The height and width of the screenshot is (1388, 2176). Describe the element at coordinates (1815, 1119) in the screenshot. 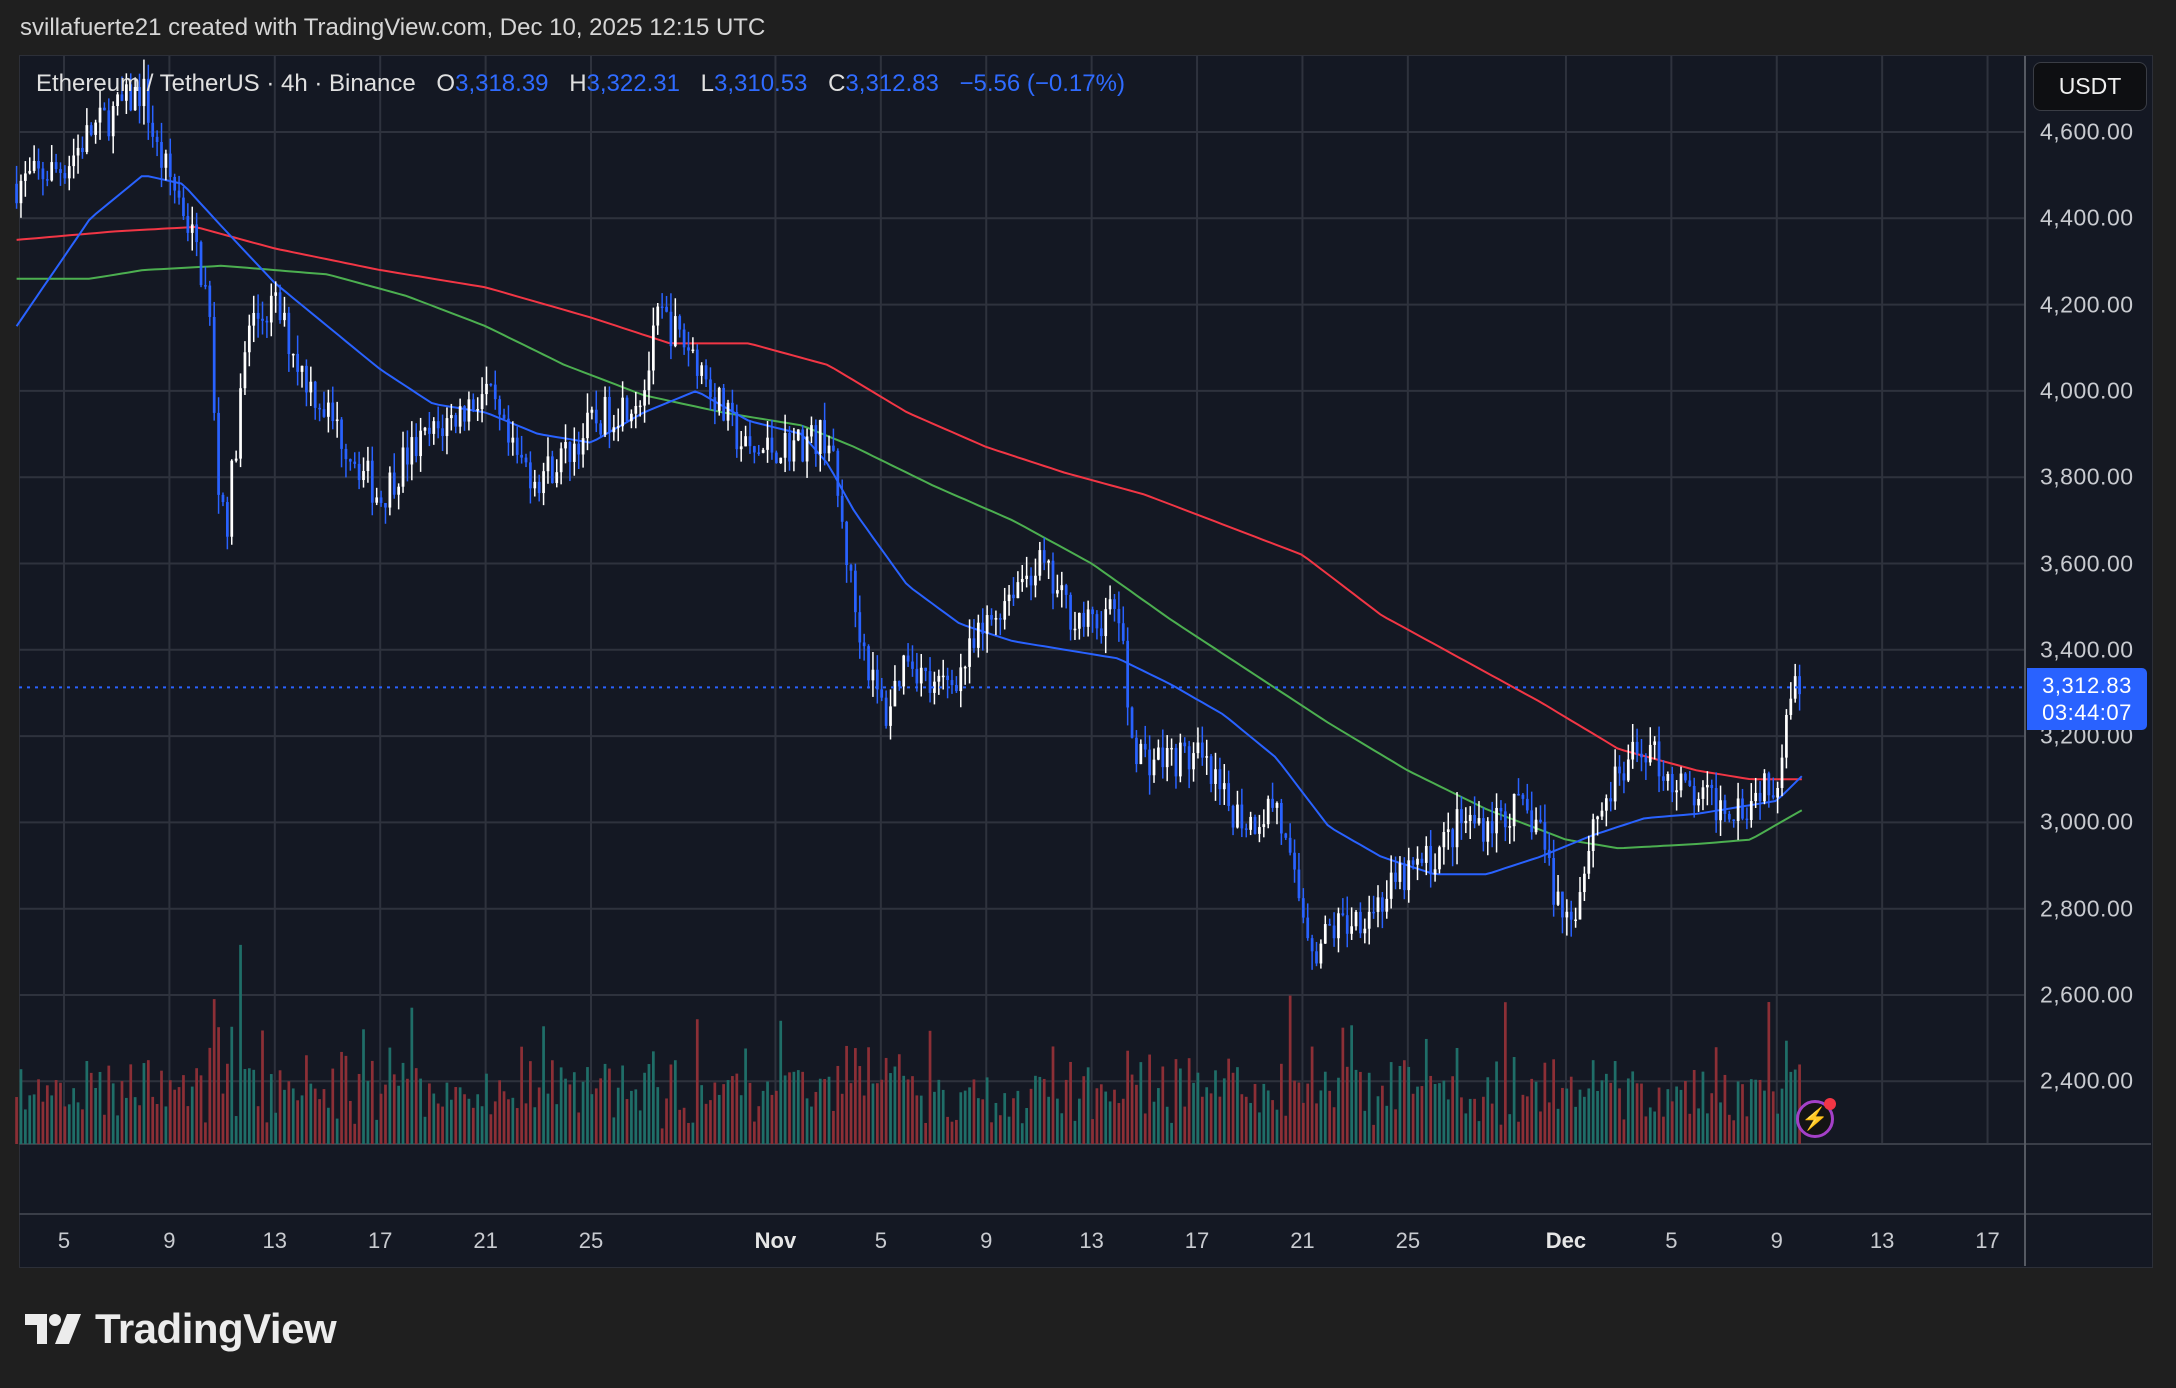

I see `lightning-icon: ⚡` at that location.